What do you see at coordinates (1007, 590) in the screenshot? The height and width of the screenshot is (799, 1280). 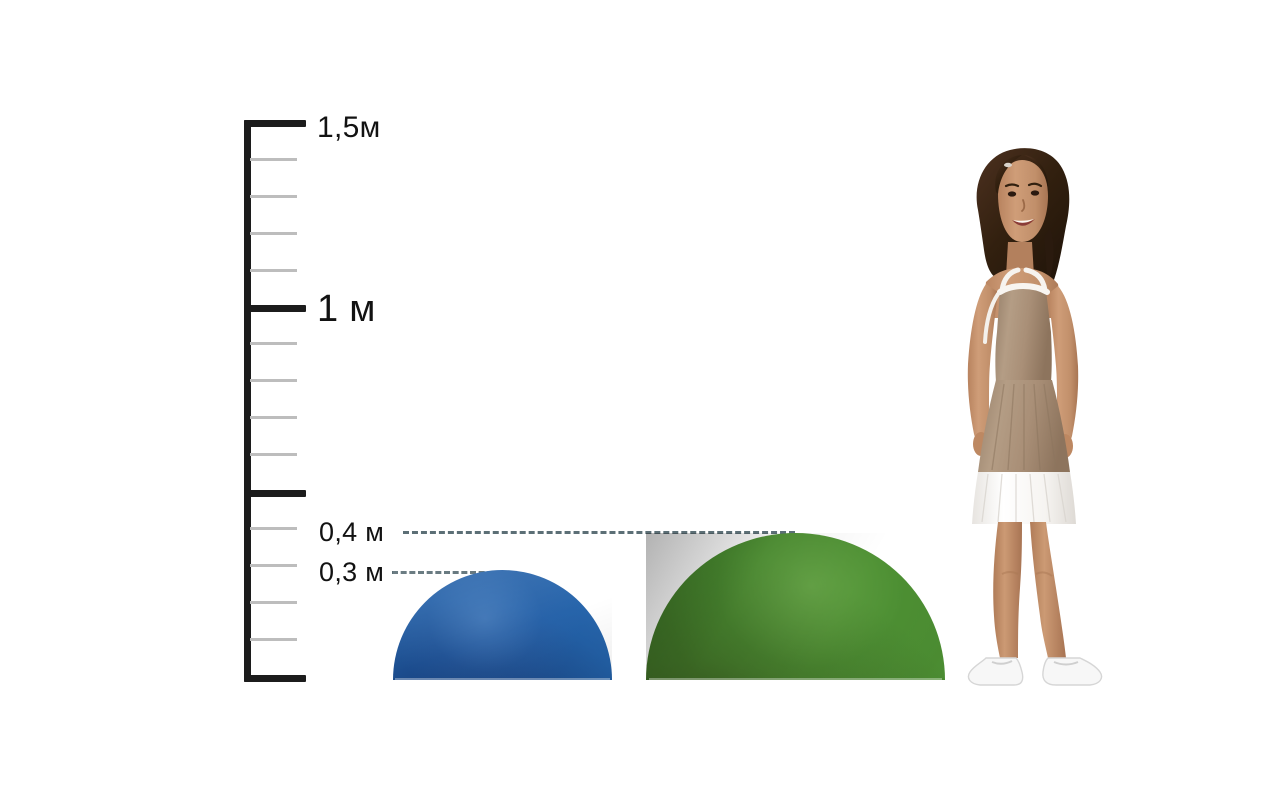 I see `leg-left` at bounding box center [1007, 590].